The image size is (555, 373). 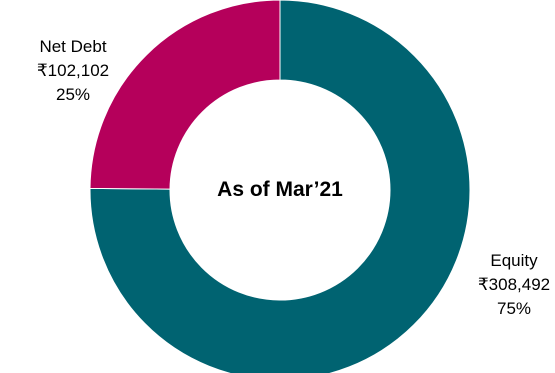 I want to click on equity-value: ₹308,492, so click(x=514, y=284).